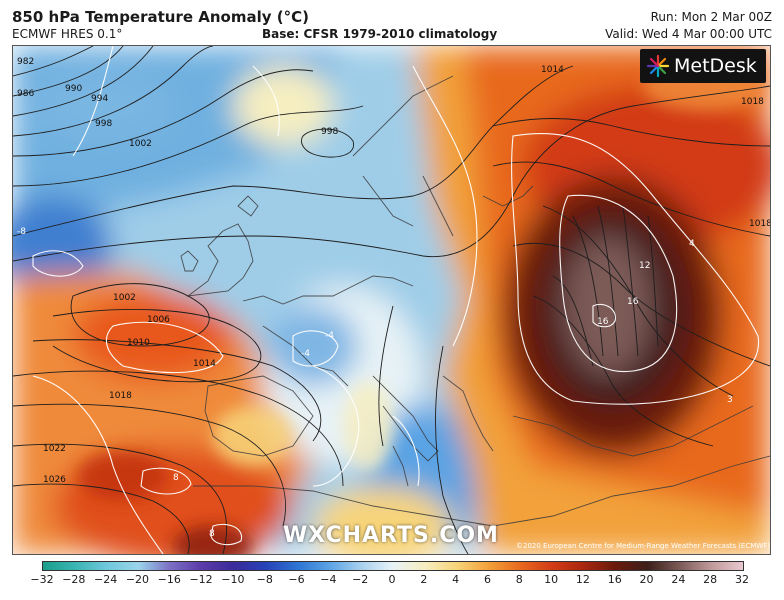  I want to click on colorbar-tick-label: 10, so click(551, 579).